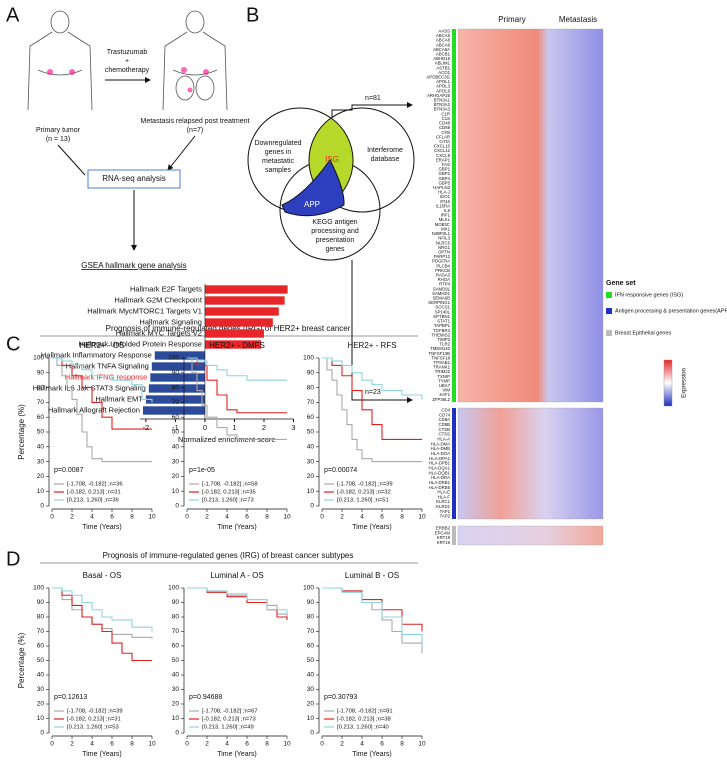  Describe the element at coordinates (202, 470) in the screenshot. I see `p-value: p=1e-05` at that location.